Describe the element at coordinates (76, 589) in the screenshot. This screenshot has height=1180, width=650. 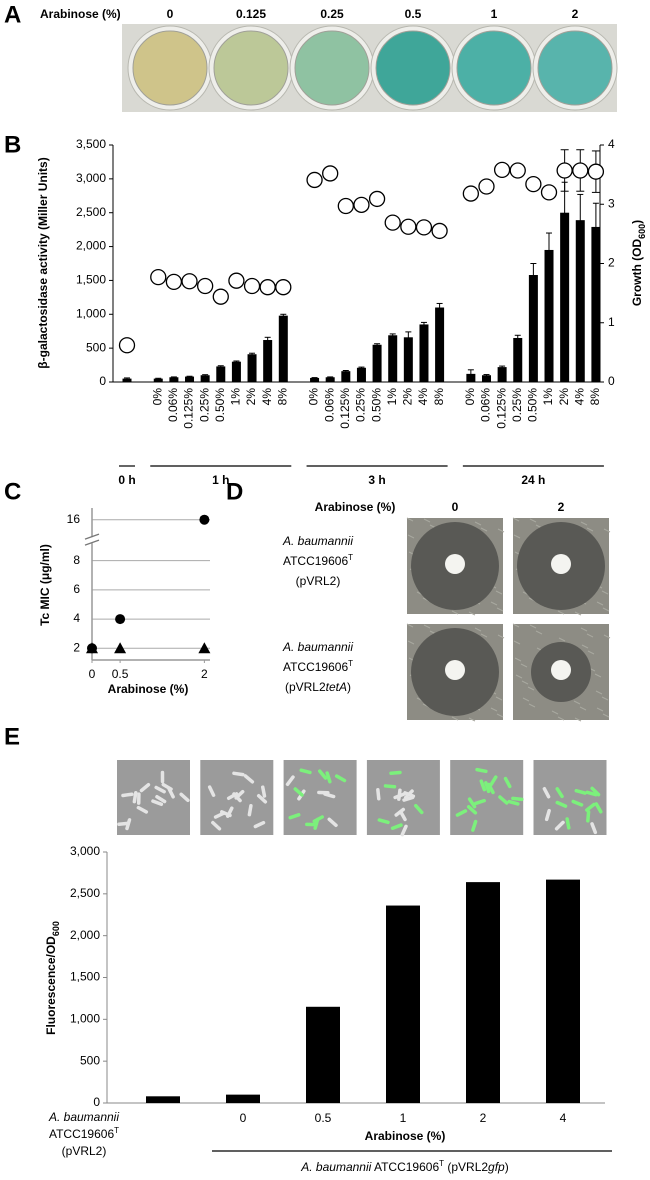
I see `y-tick-label: 6` at that location.